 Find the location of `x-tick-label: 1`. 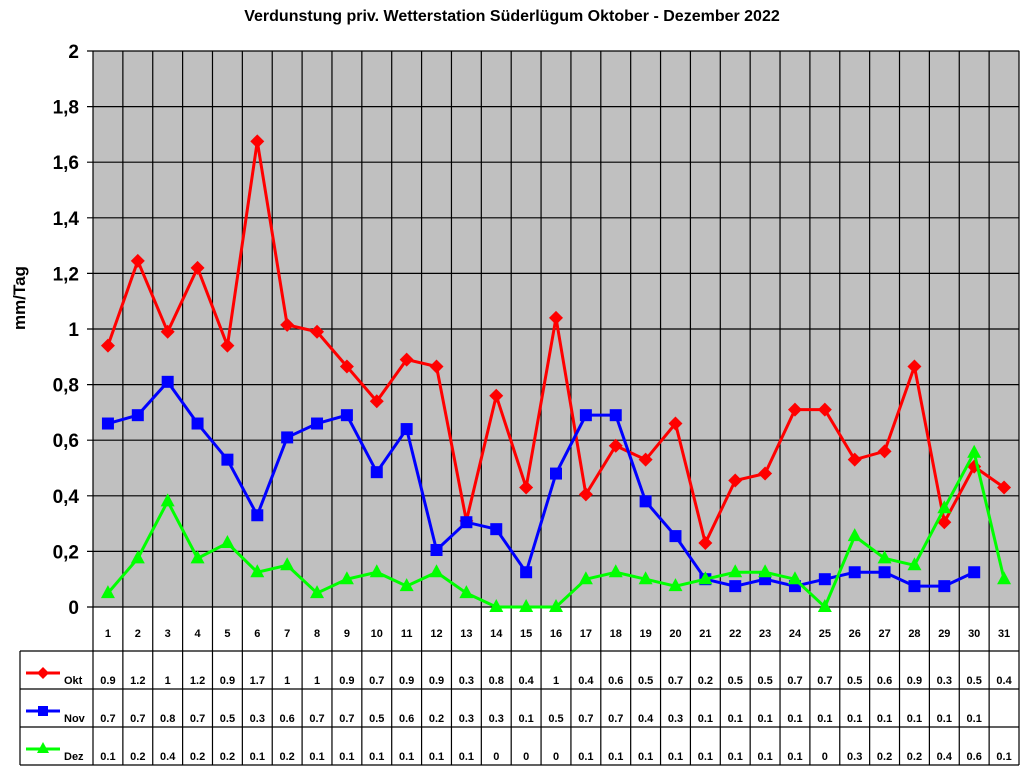

x-tick-label: 1 is located at coordinates (108, 634).